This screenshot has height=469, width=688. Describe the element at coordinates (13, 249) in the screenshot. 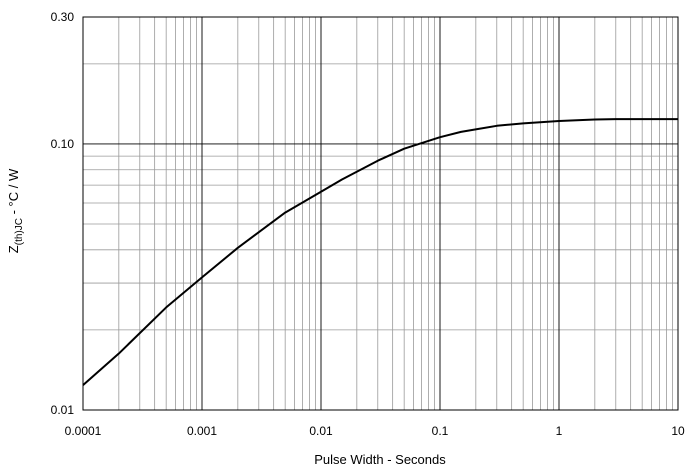

I see `y-axis-title-main: Z` at that location.